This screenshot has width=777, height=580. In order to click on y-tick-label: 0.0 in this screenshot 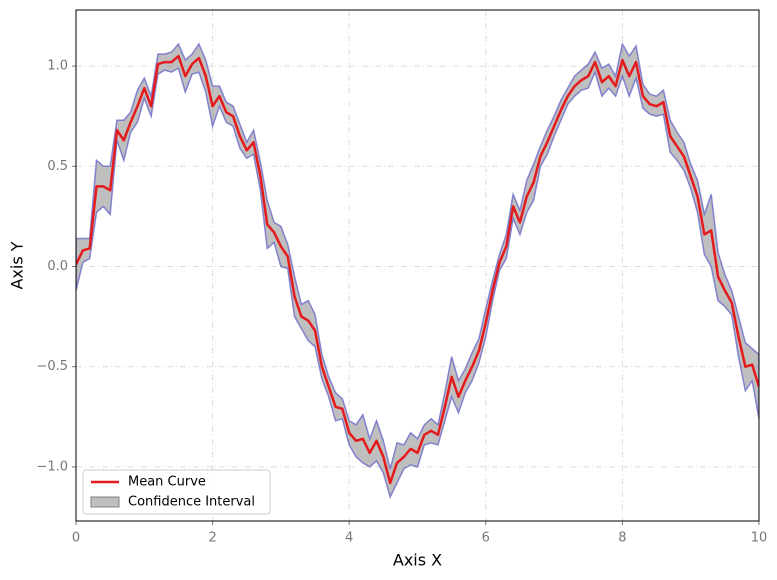, I will do `click(57, 266)`.